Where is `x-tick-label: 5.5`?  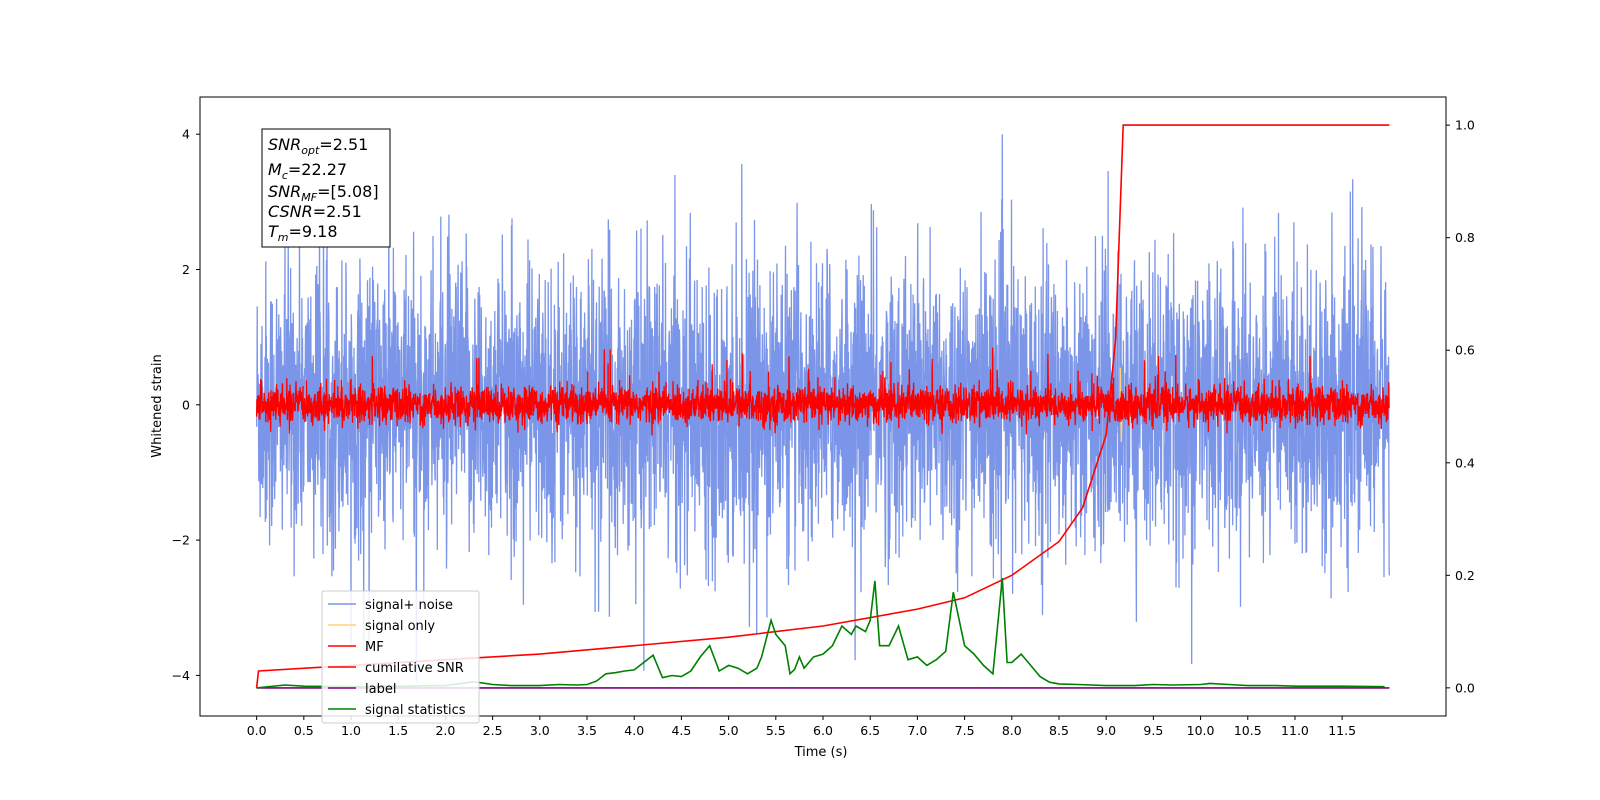
x-tick-label: 5.5 is located at coordinates (776, 730).